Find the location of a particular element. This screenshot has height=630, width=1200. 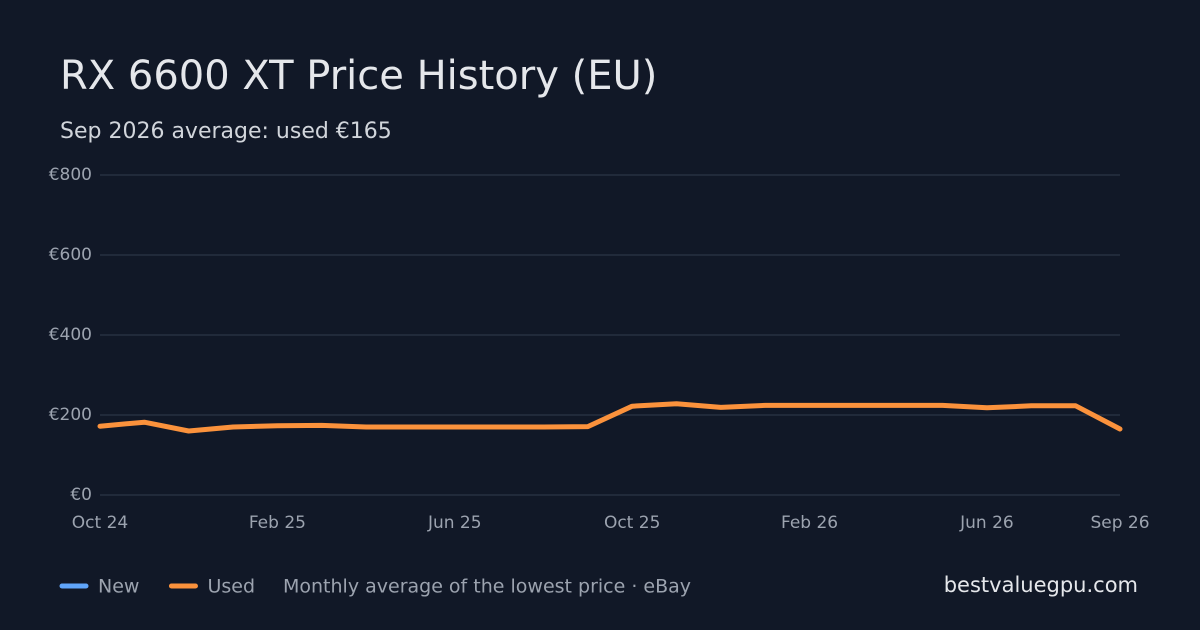

x-tick-label: Jun 26 is located at coordinates (986, 523).